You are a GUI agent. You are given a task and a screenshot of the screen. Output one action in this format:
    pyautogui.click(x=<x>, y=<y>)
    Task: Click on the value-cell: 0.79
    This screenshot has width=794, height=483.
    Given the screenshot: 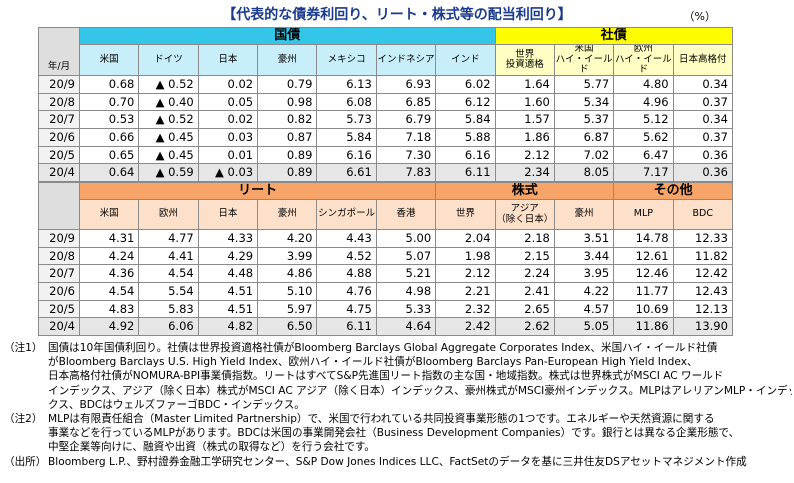 What is the action you would take?
    pyautogui.click(x=288, y=85)
    